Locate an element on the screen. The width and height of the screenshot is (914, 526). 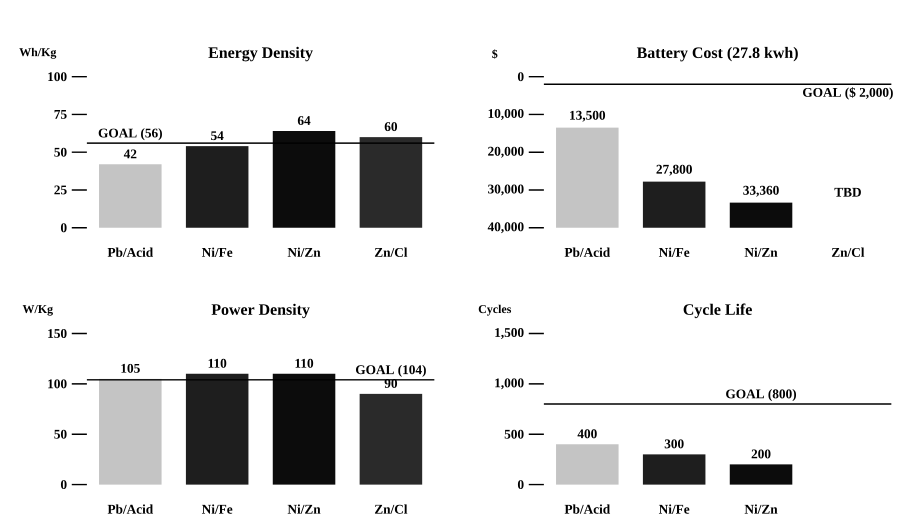
y-tick-label: 40,000 is located at coordinates (506, 228).